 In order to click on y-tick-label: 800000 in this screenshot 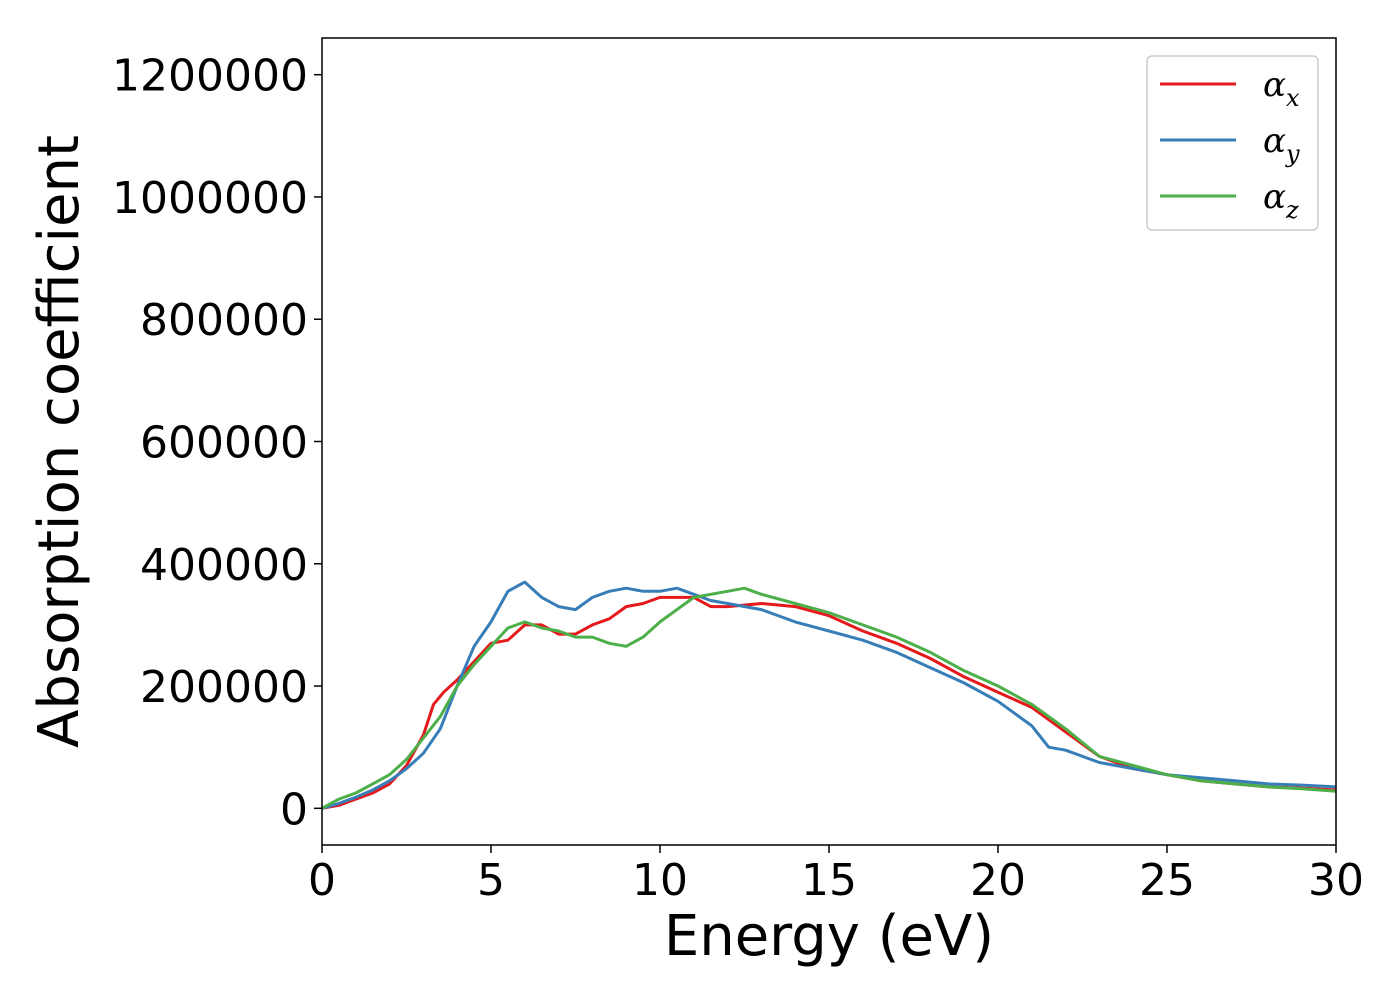, I will do `click(224, 320)`.